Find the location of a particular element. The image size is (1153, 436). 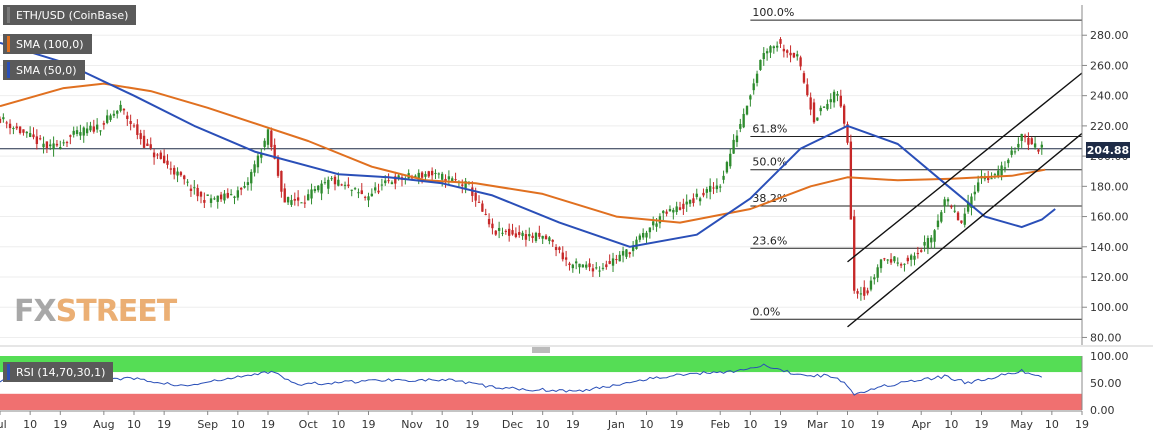

y-tick-label: 260.00 is located at coordinates (1109, 65).